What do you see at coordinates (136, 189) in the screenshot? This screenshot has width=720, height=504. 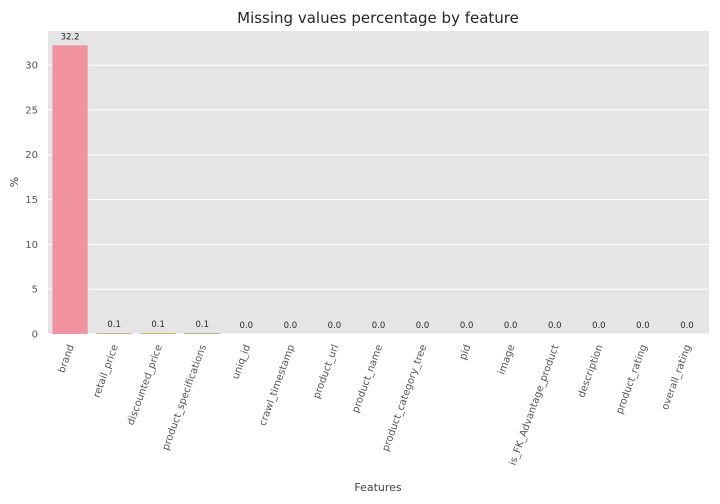 I see `bars` at bounding box center [136, 189].